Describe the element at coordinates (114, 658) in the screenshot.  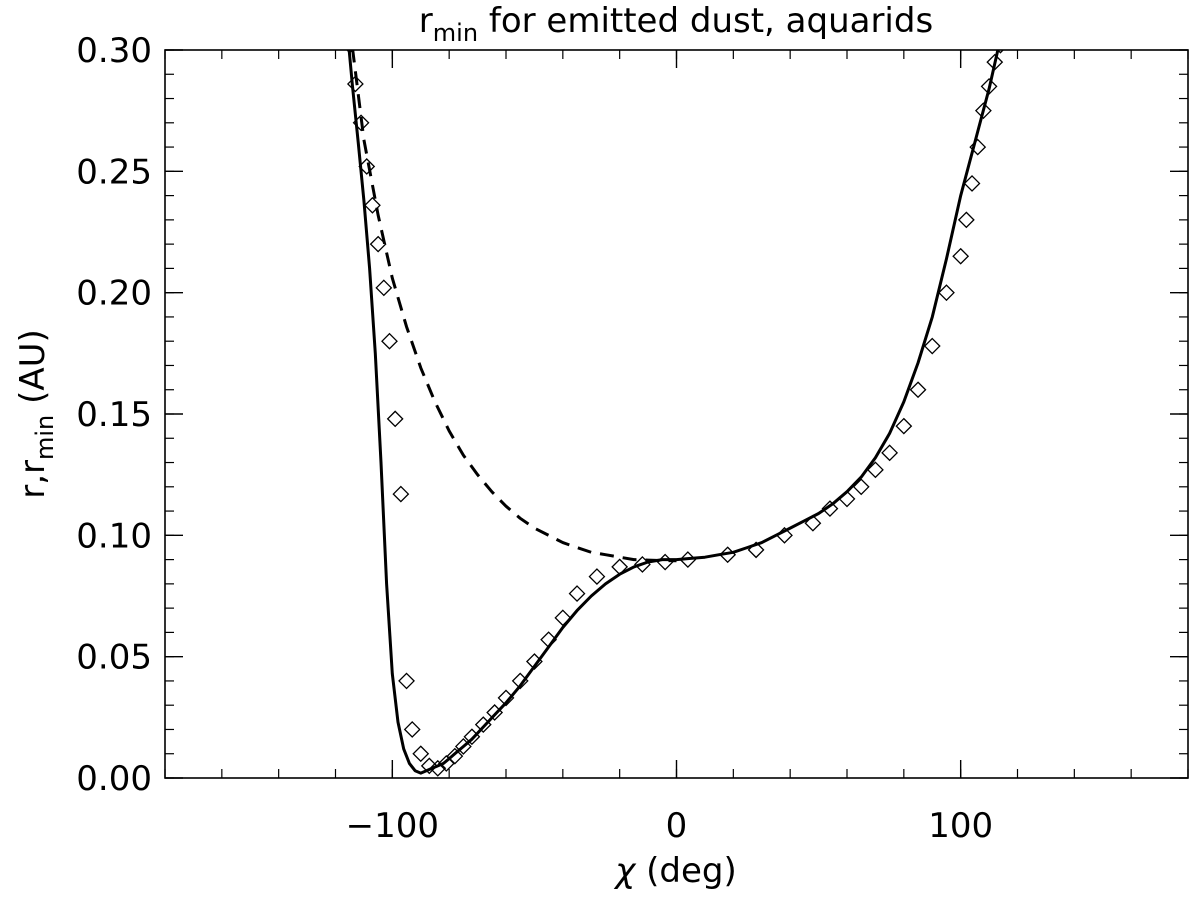
I see `y-tick-label: 0.05` at that location.